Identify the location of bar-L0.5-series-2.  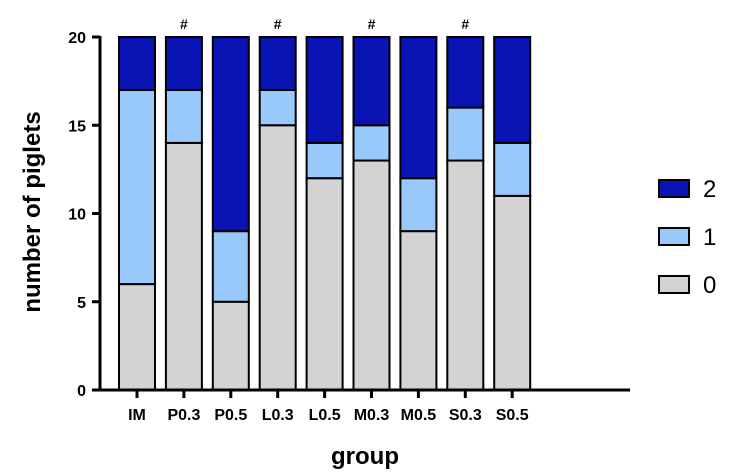
(324, 90).